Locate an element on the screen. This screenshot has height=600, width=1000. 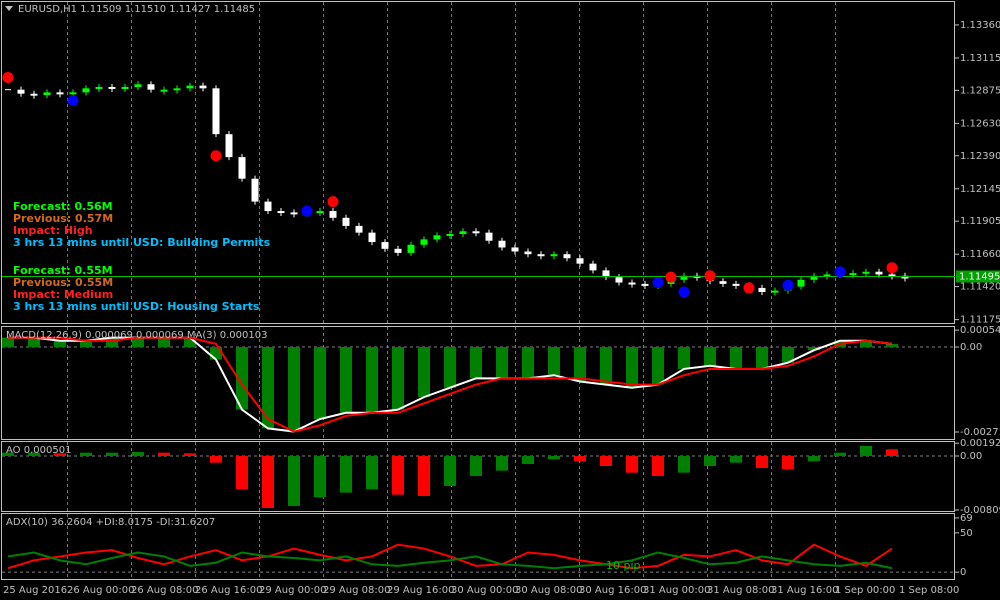
current-price-label: 1.11495 is located at coordinates (979, 276).